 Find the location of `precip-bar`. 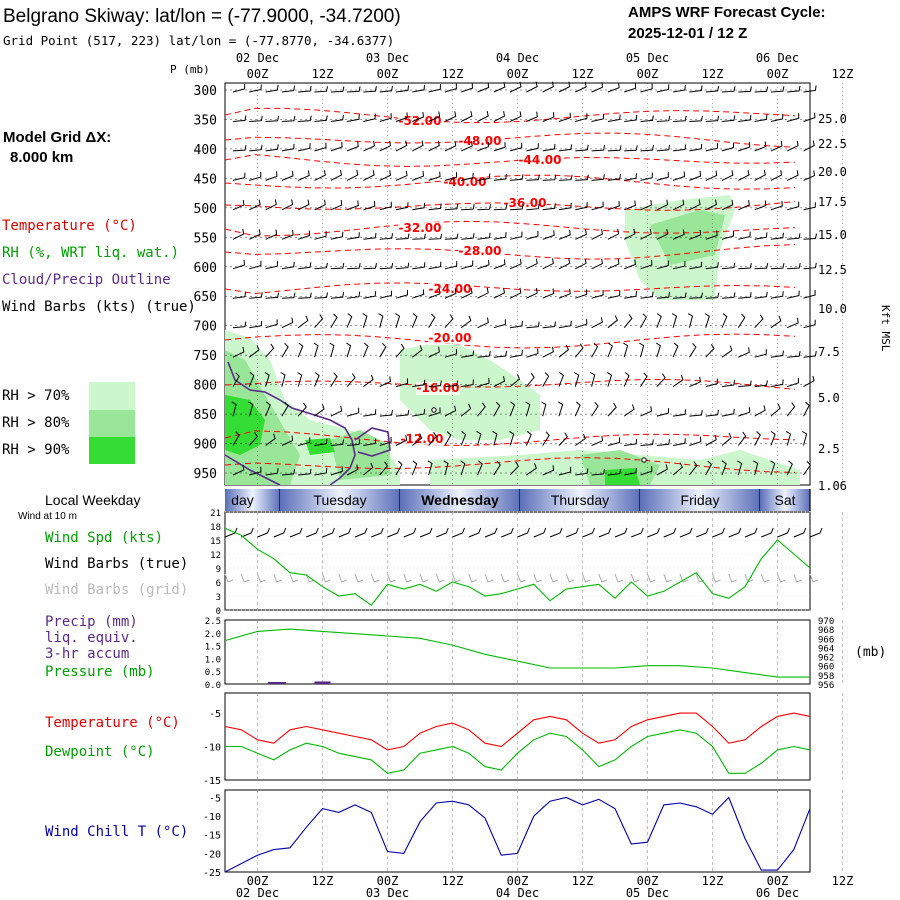

precip-bar is located at coordinates (277, 683).